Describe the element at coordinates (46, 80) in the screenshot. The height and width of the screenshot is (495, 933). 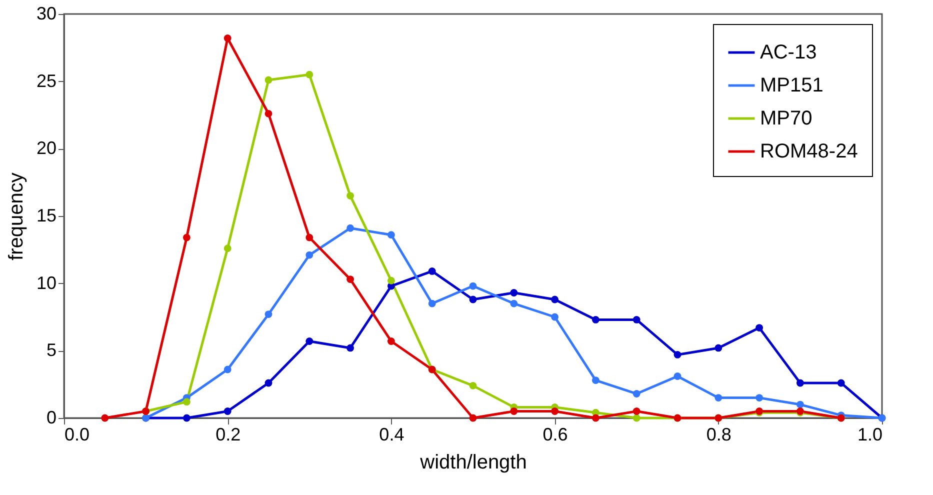
I see `y-tick-label: 25` at that location.